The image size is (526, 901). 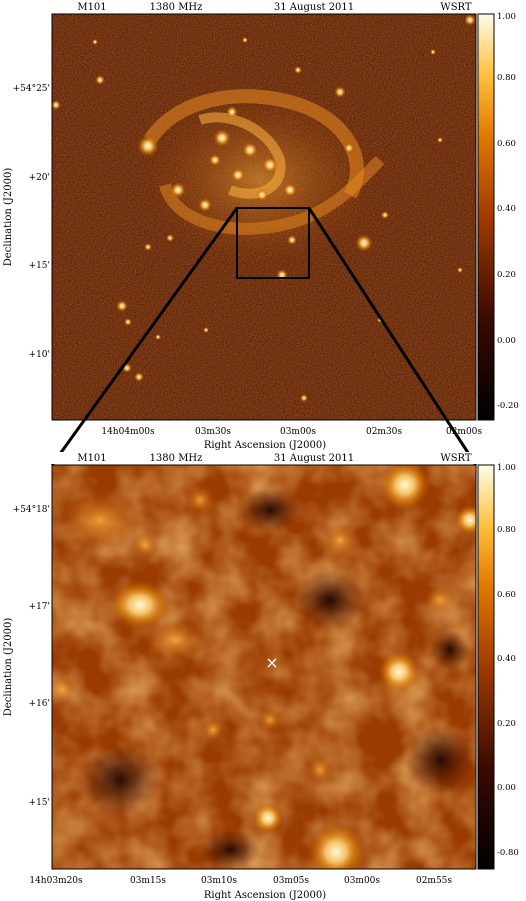 What do you see at coordinates (39, 704) in the screenshot?
I see `bottom-y-tick: +16'` at bounding box center [39, 704].